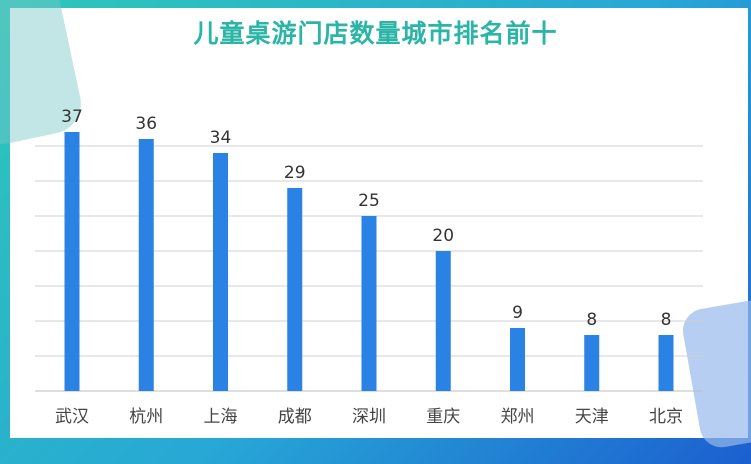  I want to click on x-tick-label: 天津, so click(592, 417).